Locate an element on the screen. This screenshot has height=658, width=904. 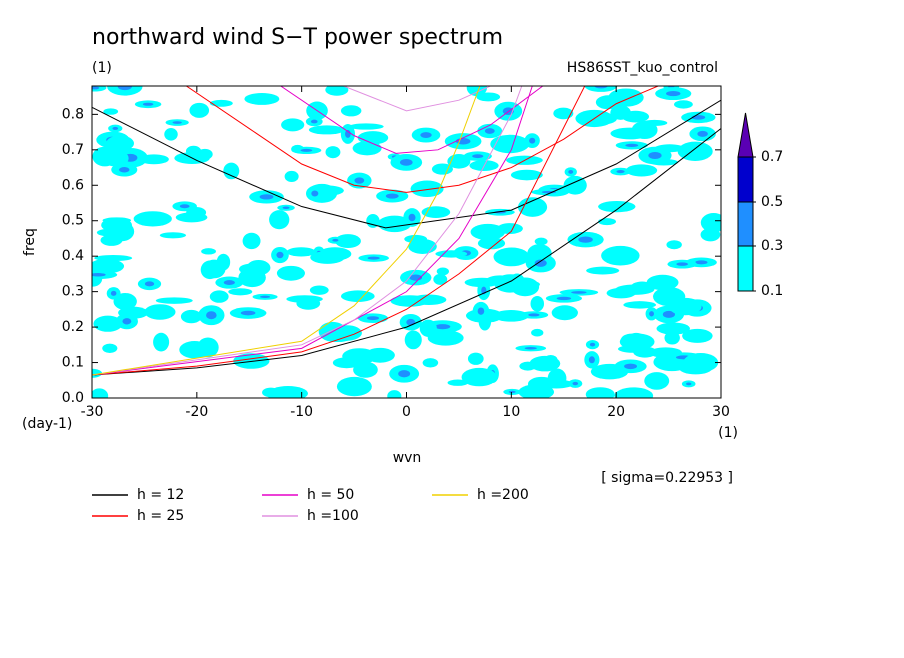
x-axis-label: wvn is located at coordinates (407, 458).